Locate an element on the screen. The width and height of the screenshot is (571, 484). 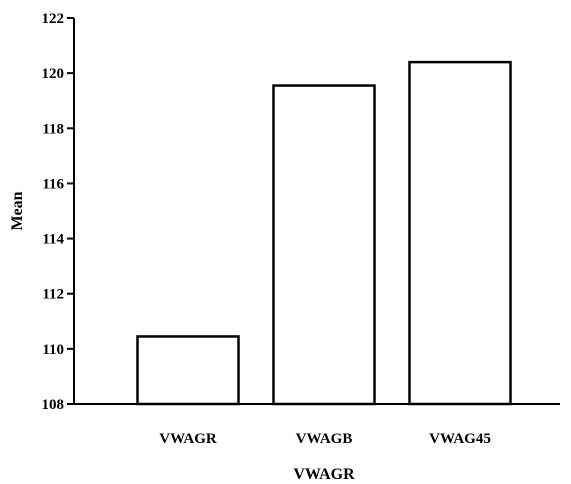
x-tick-label: VWAGB is located at coordinates (324, 439).